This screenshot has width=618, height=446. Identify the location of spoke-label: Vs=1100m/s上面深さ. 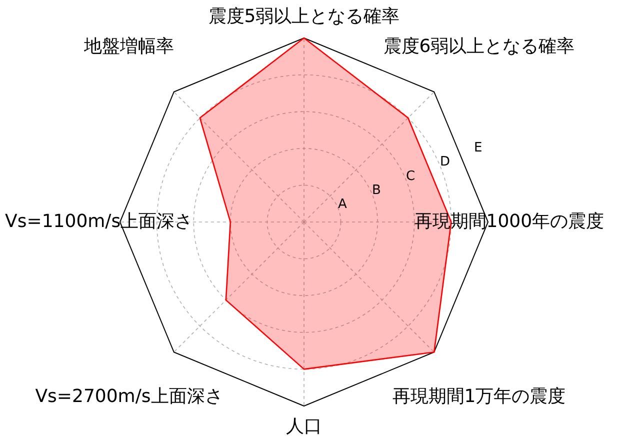
(99, 221).